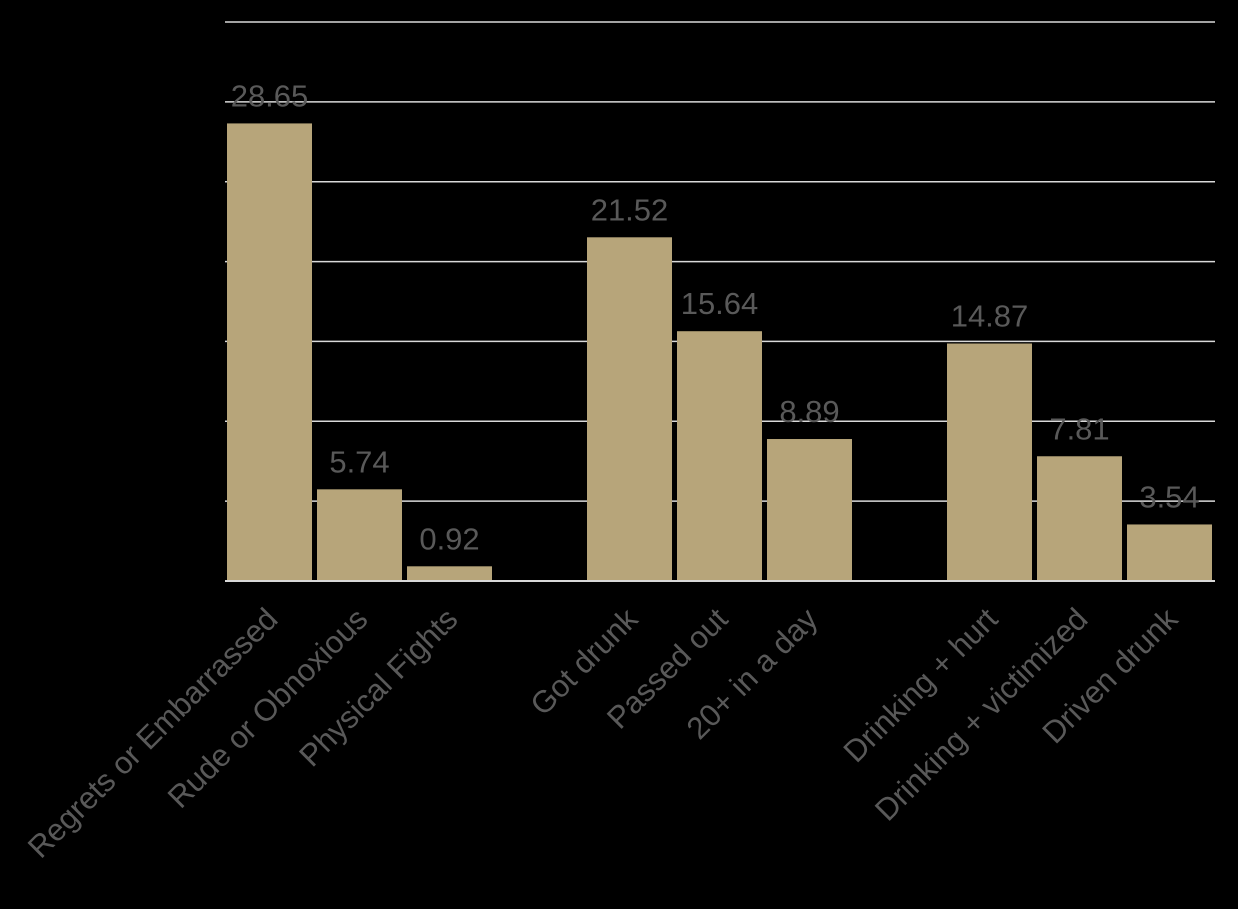  Describe the element at coordinates (719, 456) in the screenshot. I see `bar-passed-out` at that location.